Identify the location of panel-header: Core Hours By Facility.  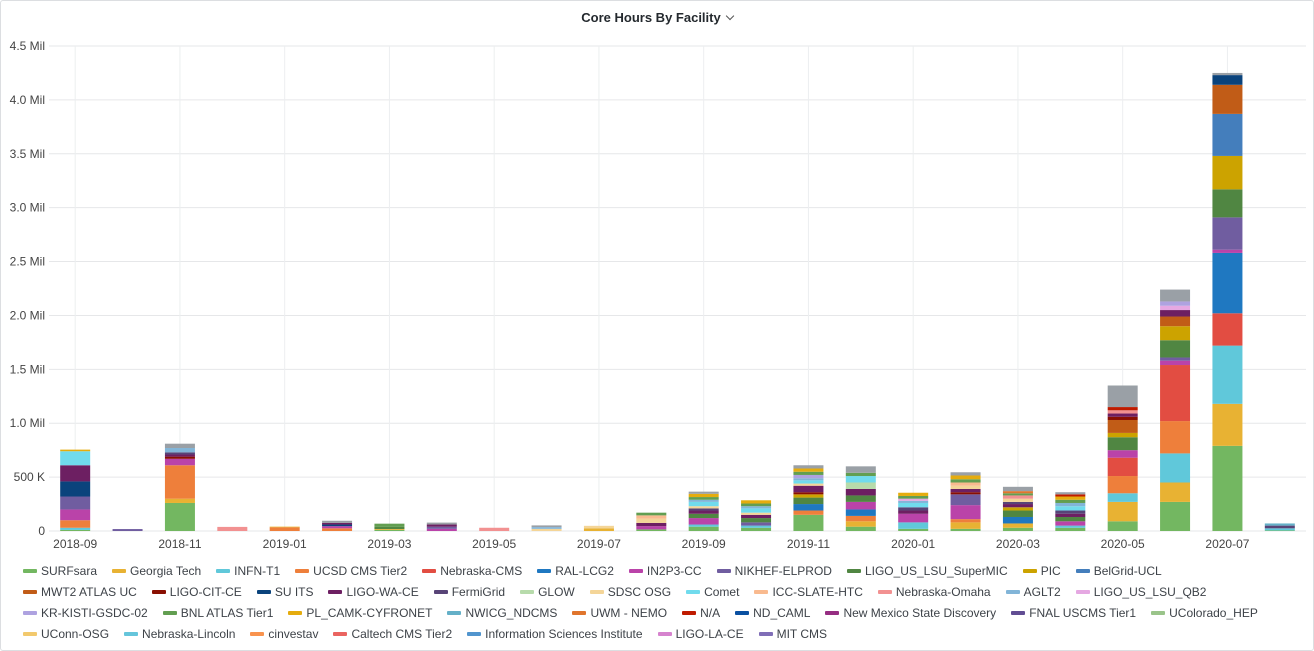
(657, 17).